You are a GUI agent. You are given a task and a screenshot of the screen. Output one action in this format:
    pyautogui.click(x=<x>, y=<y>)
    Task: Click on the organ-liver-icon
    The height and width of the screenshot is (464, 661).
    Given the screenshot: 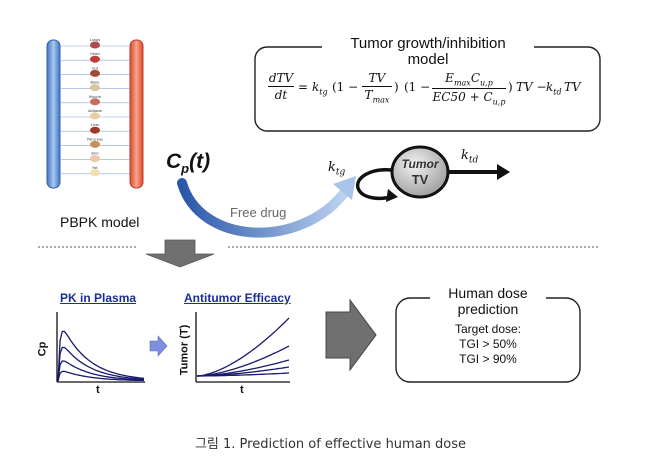 What is the action you would take?
    pyautogui.click(x=95, y=130)
    